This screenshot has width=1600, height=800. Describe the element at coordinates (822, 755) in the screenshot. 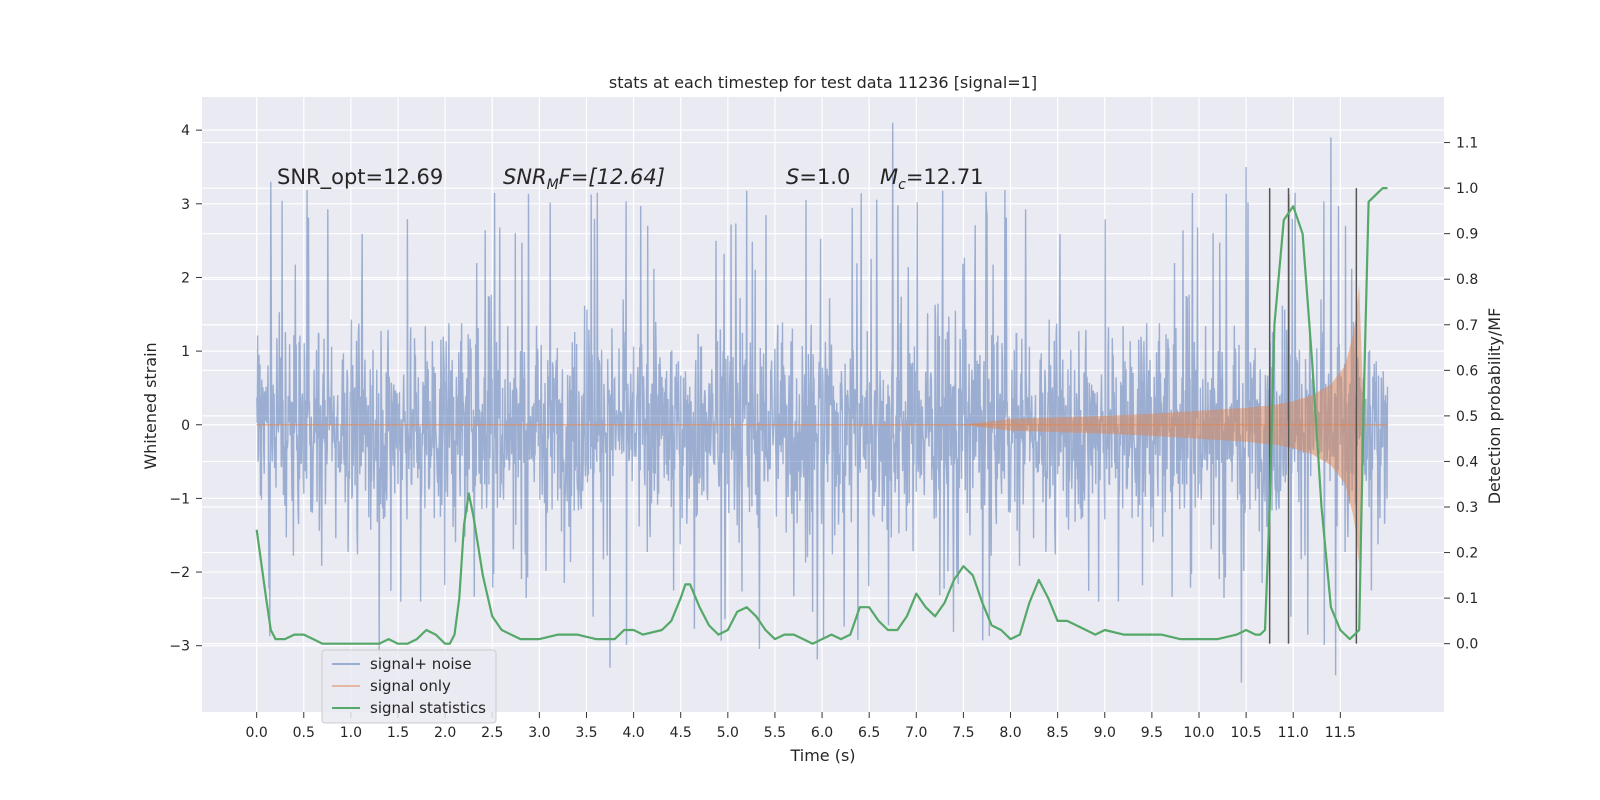

I see `x-axis-label: Time (s)` at that location.